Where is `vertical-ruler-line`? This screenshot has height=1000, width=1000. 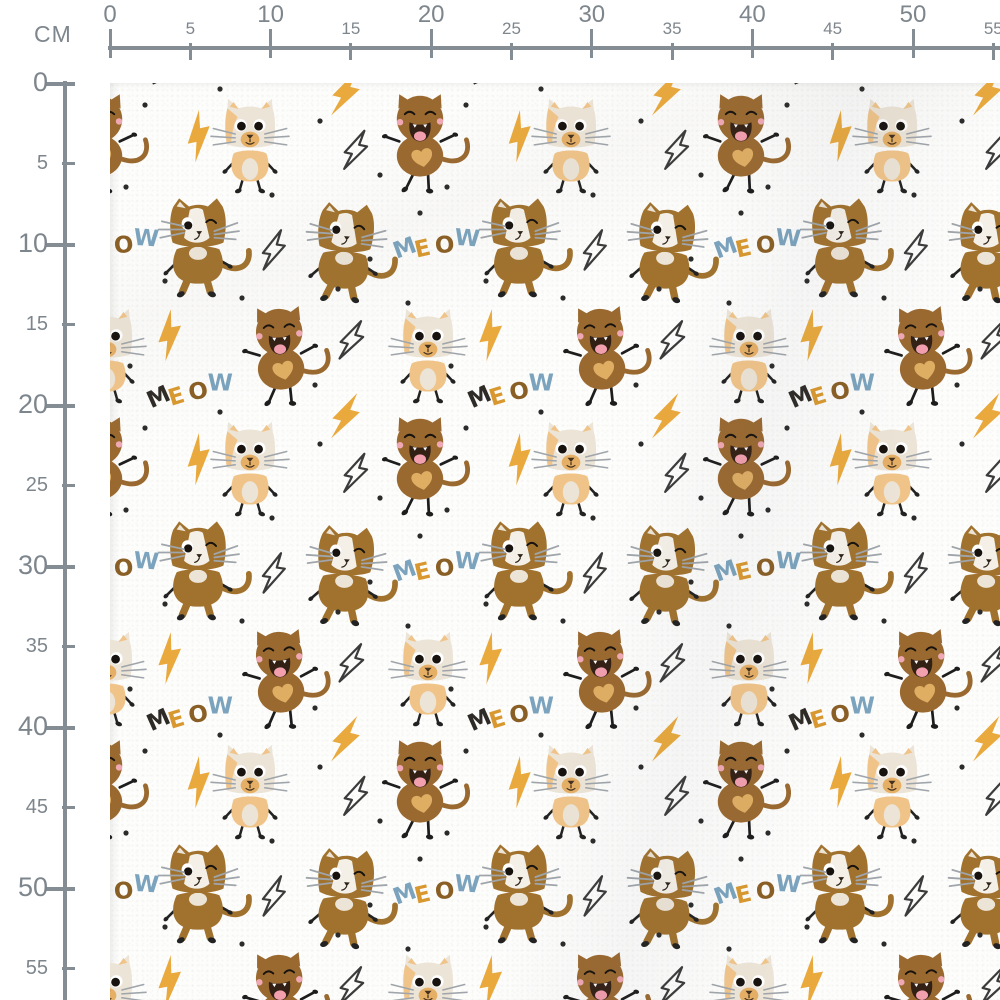
vertical-ruler-line is located at coordinates (65, 540).